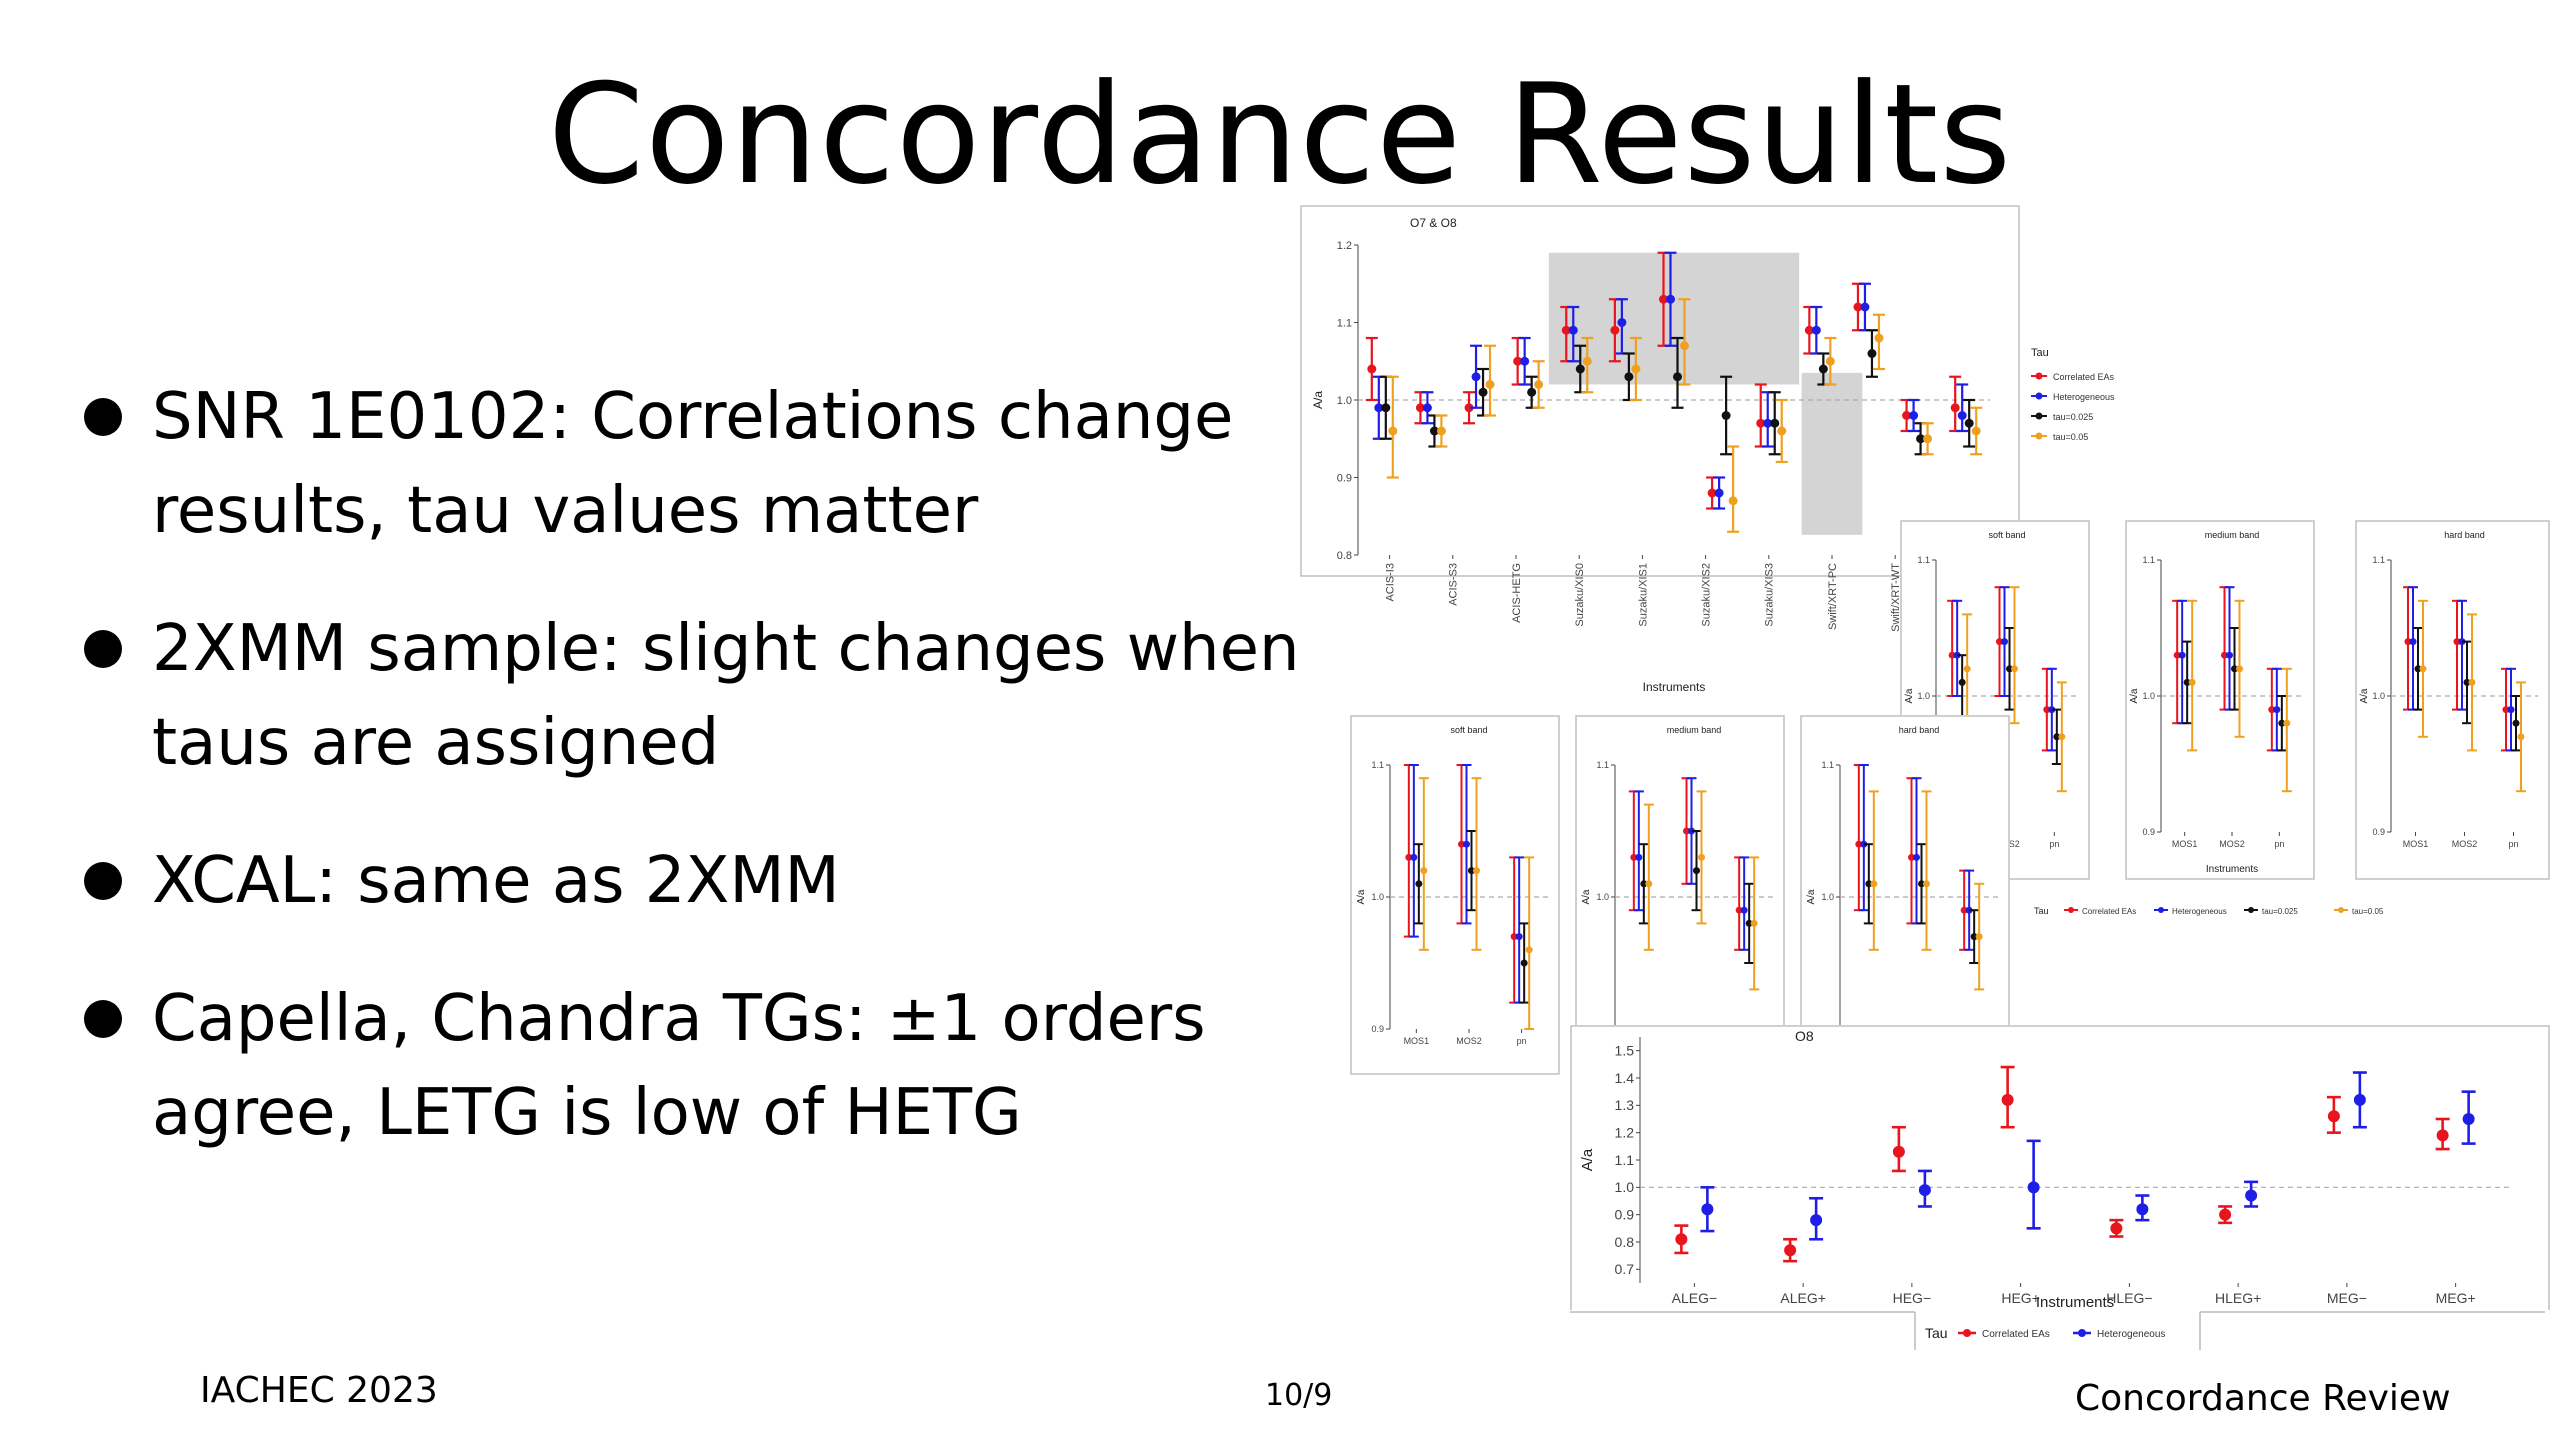  What do you see at coordinates (2368, 911) in the screenshot?
I see `legend-label: tau=0.05` at bounding box center [2368, 911].